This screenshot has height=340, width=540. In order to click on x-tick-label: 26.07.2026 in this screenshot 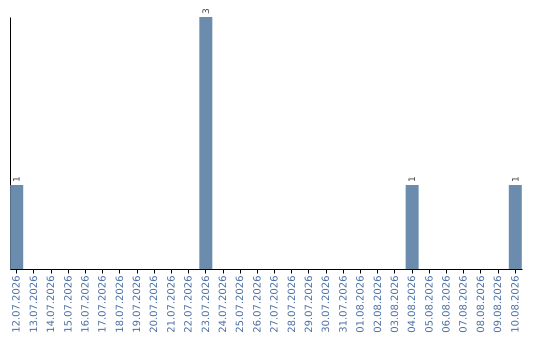, I will do `click(258, 304)`.